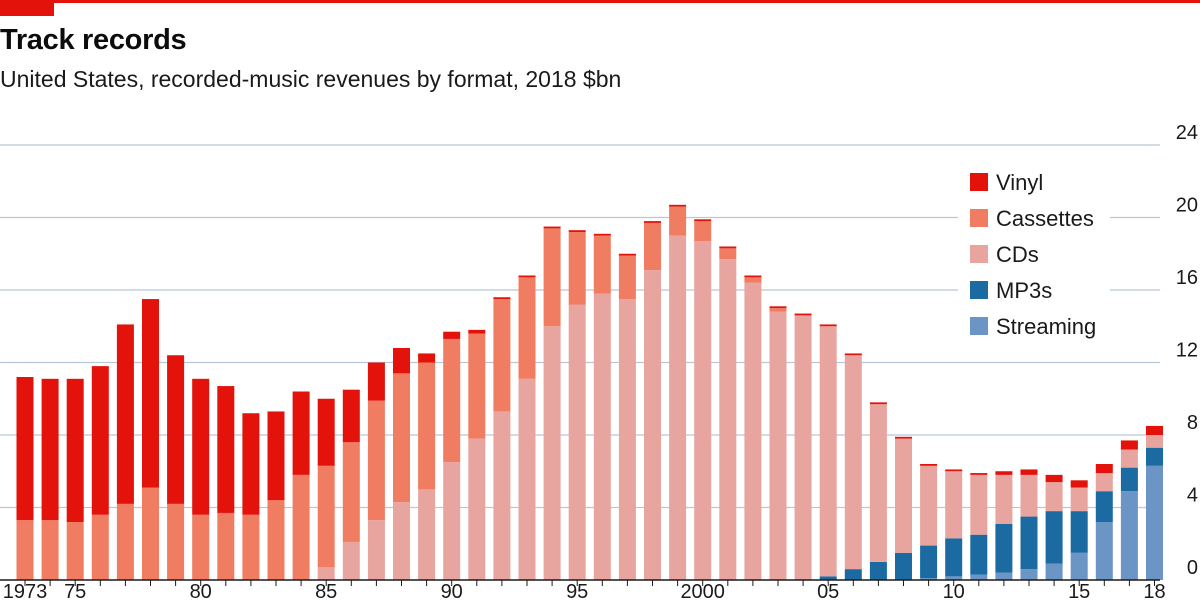  What do you see at coordinates (929, 505) in the screenshot?
I see `bar-cds-2009` at bounding box center [929, 505].